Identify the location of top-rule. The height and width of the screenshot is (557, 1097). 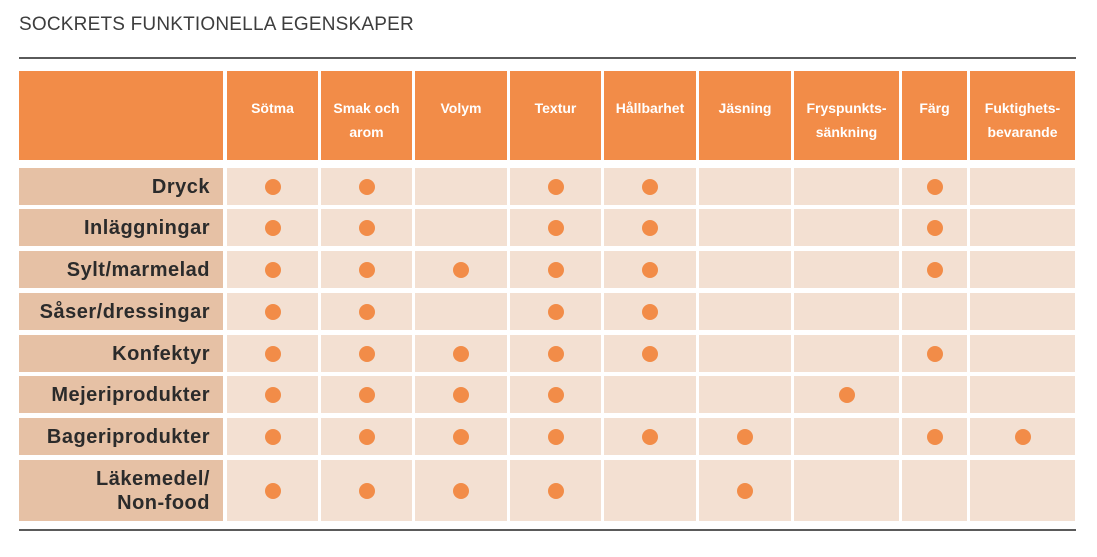
(547, 58).